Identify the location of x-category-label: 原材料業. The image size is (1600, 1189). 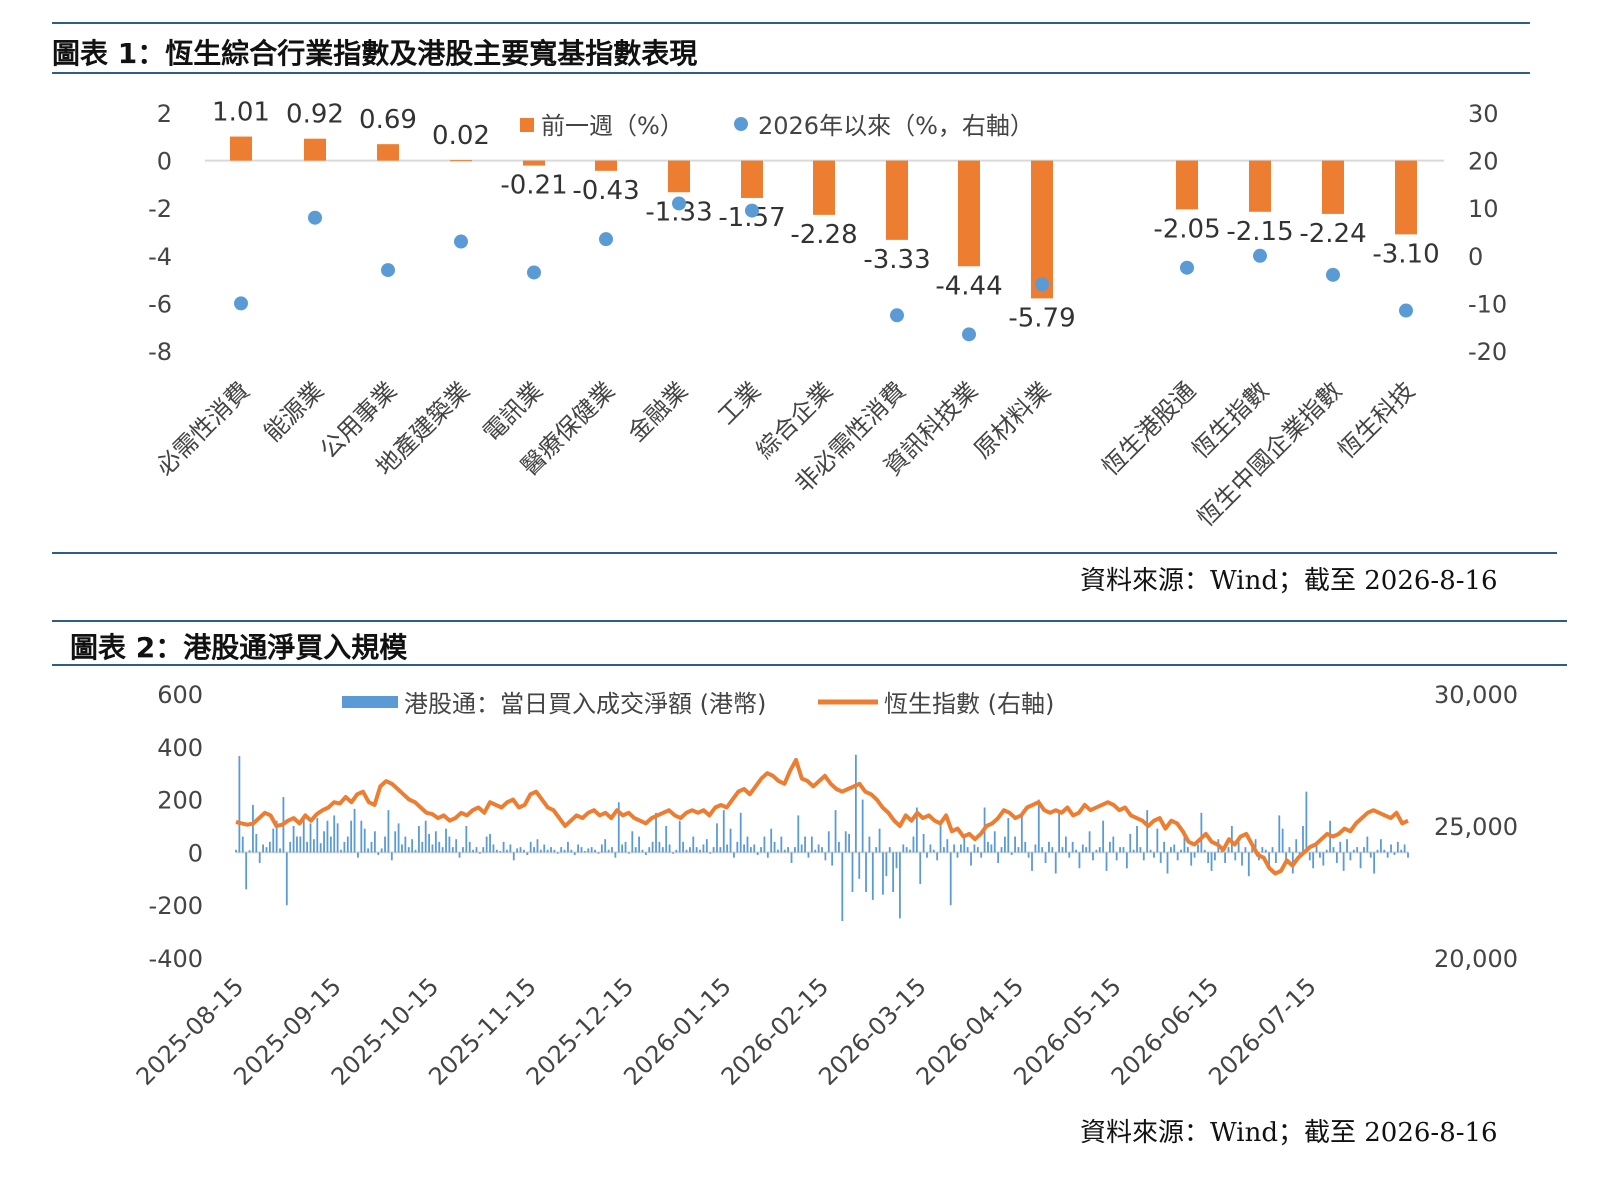
(1013, 420).